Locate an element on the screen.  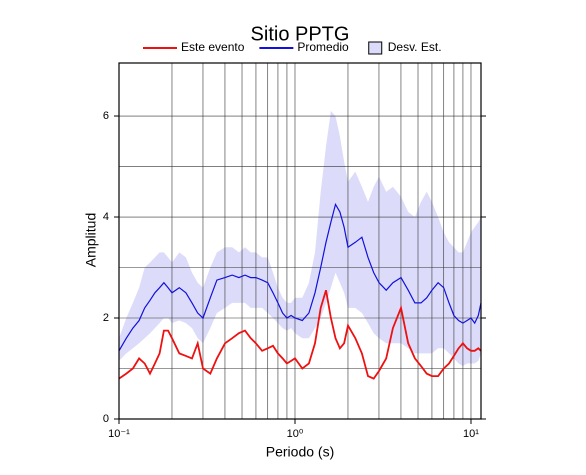
y-tick-label: 4 is located at coordinates (106, 217).